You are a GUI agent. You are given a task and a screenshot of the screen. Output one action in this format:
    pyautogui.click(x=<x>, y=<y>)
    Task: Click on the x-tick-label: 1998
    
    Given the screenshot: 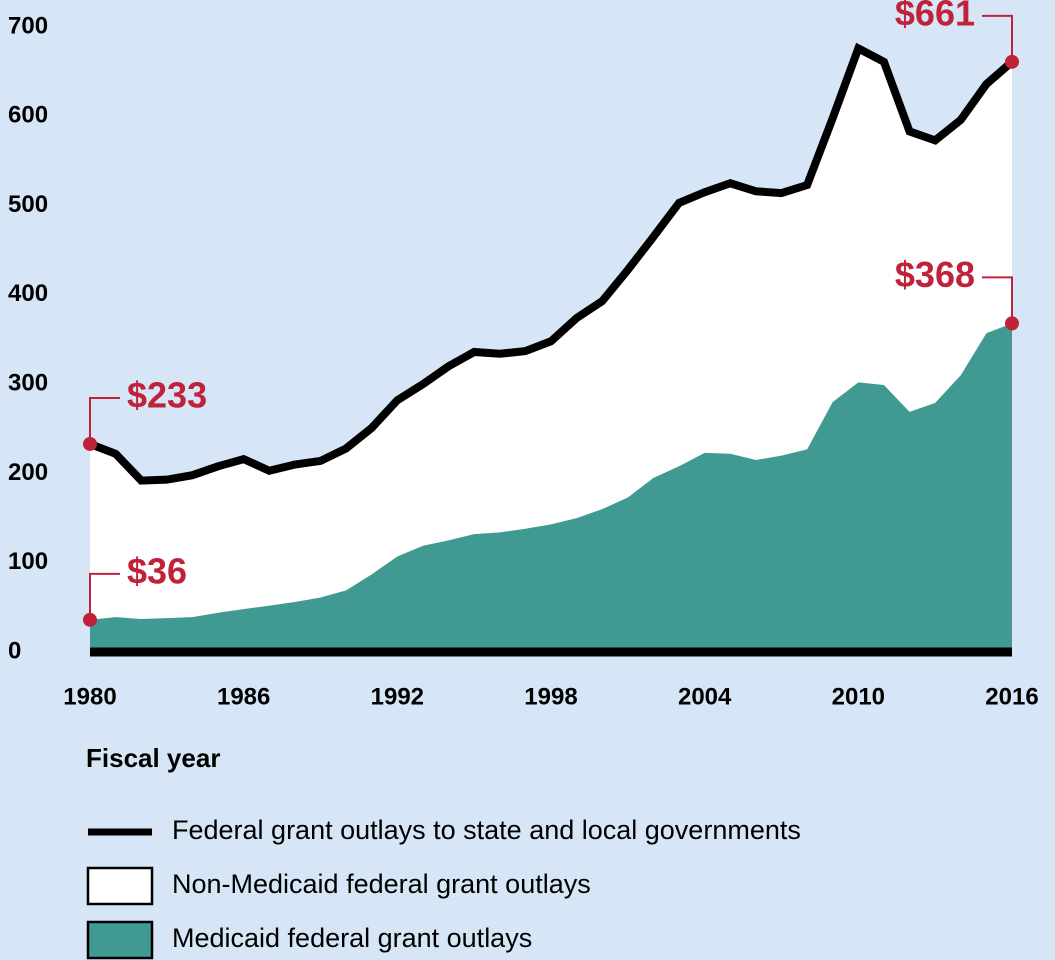 What is the action you would take?
    pyautogui.click(x=550, y=696)
    